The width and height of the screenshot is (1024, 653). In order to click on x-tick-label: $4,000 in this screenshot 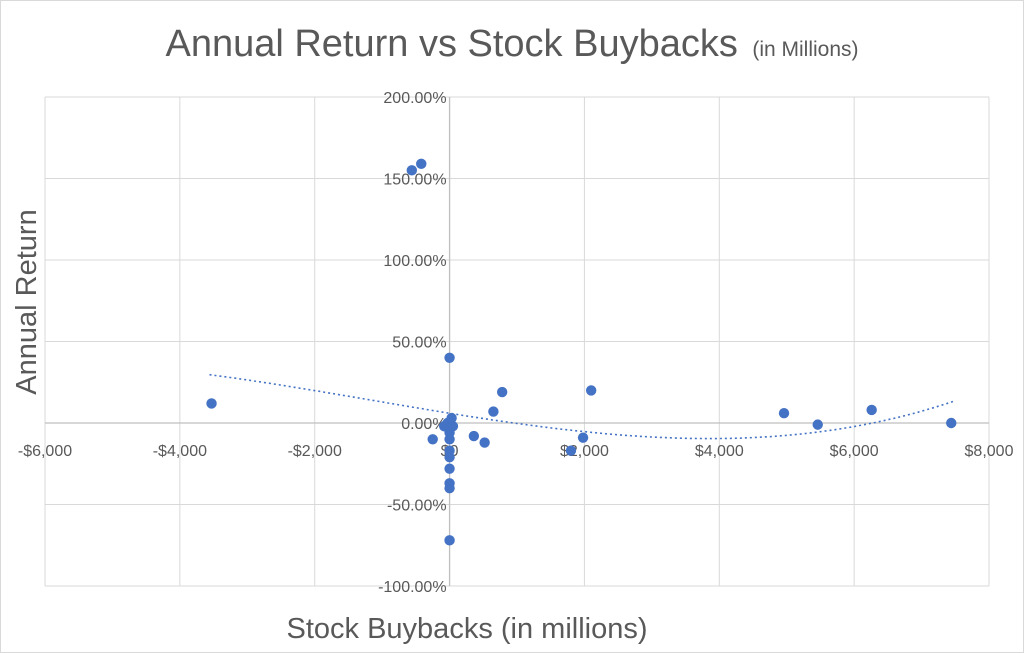, I will do `click(719, 451)`.